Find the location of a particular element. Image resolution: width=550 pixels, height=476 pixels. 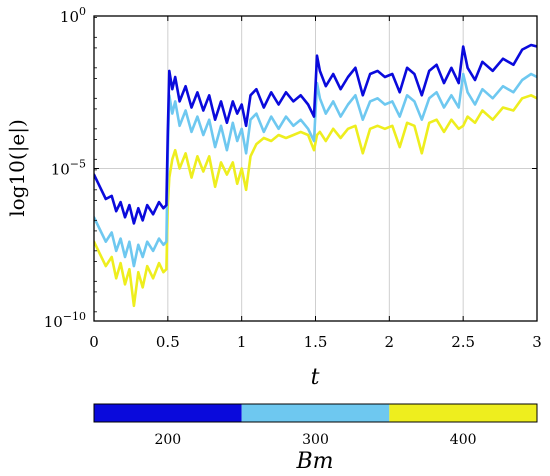

colorbar-frame is located at coordinates (315, 413).